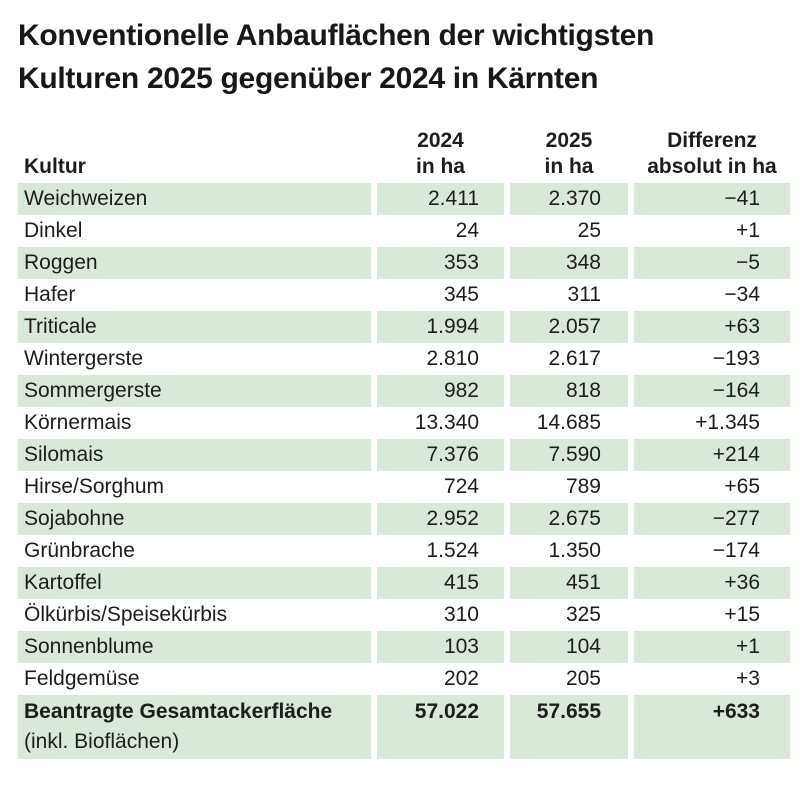  Describe the element at coordinates (178, 711) in the screenshot. I see `total-label: Beantragte Gesamtackerfläche` at that location.